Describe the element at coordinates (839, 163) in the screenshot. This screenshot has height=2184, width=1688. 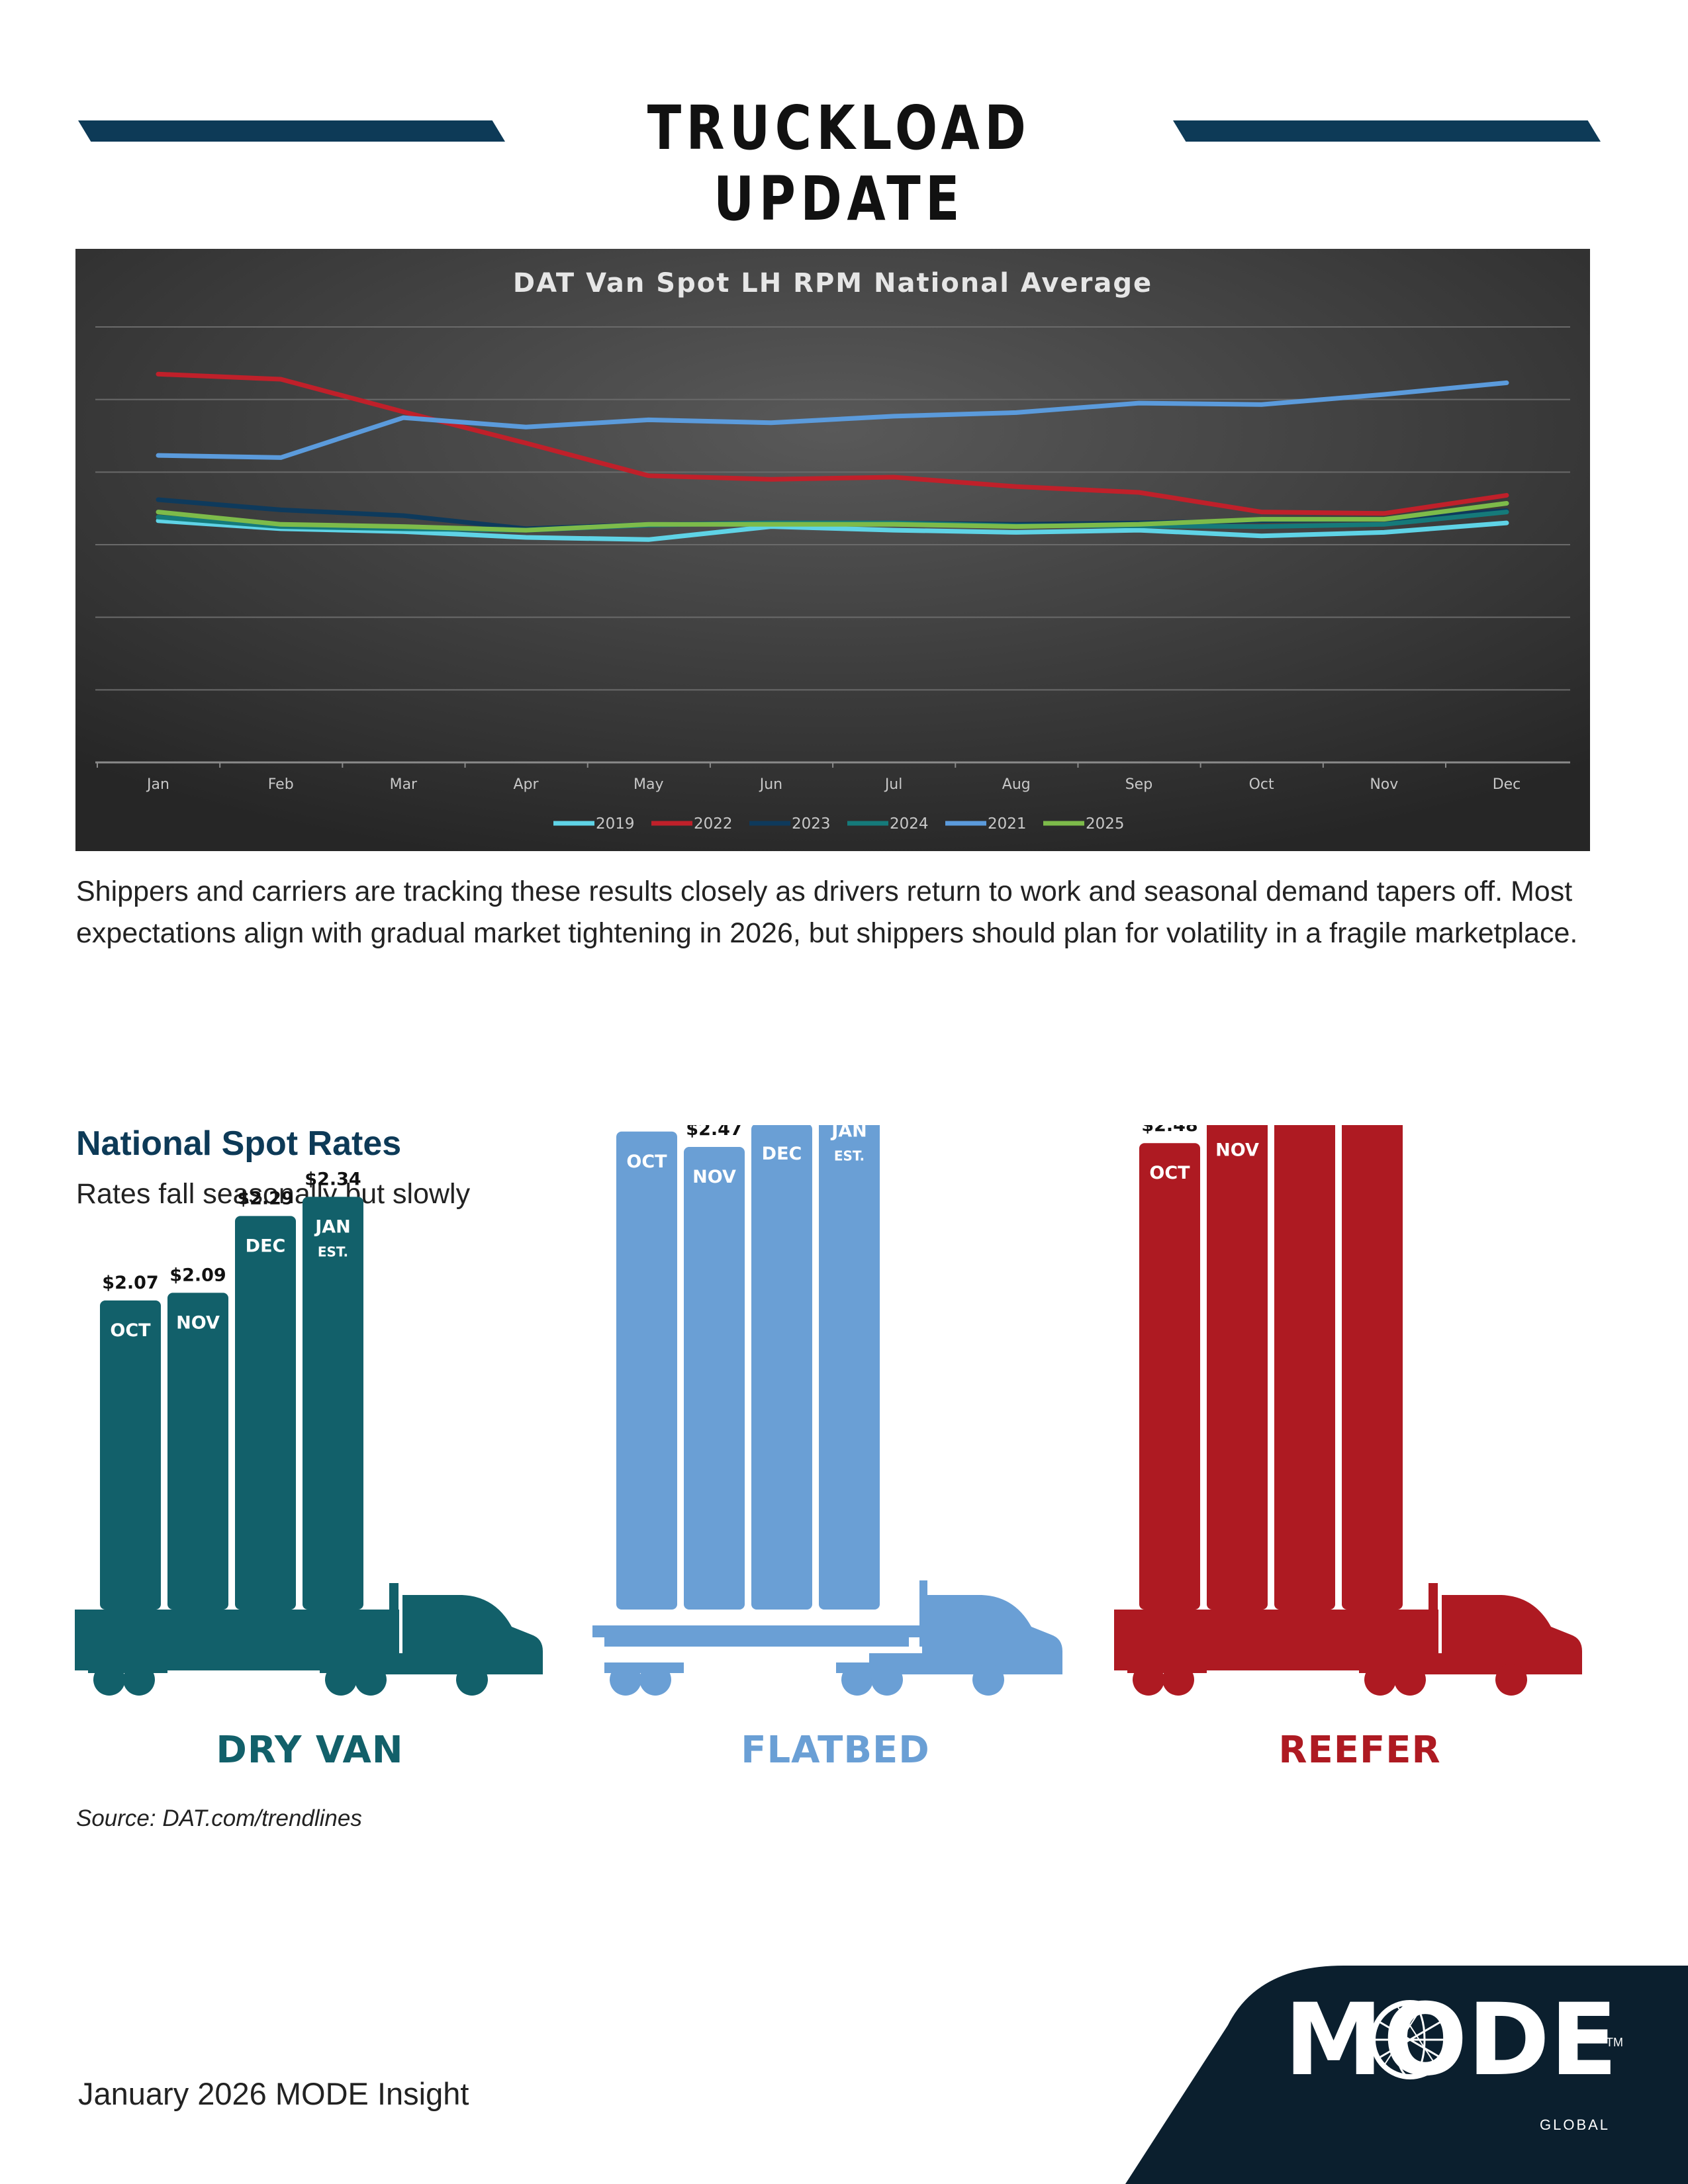
I see `page-title: TRUCKLOAD UPDATE` at that location.